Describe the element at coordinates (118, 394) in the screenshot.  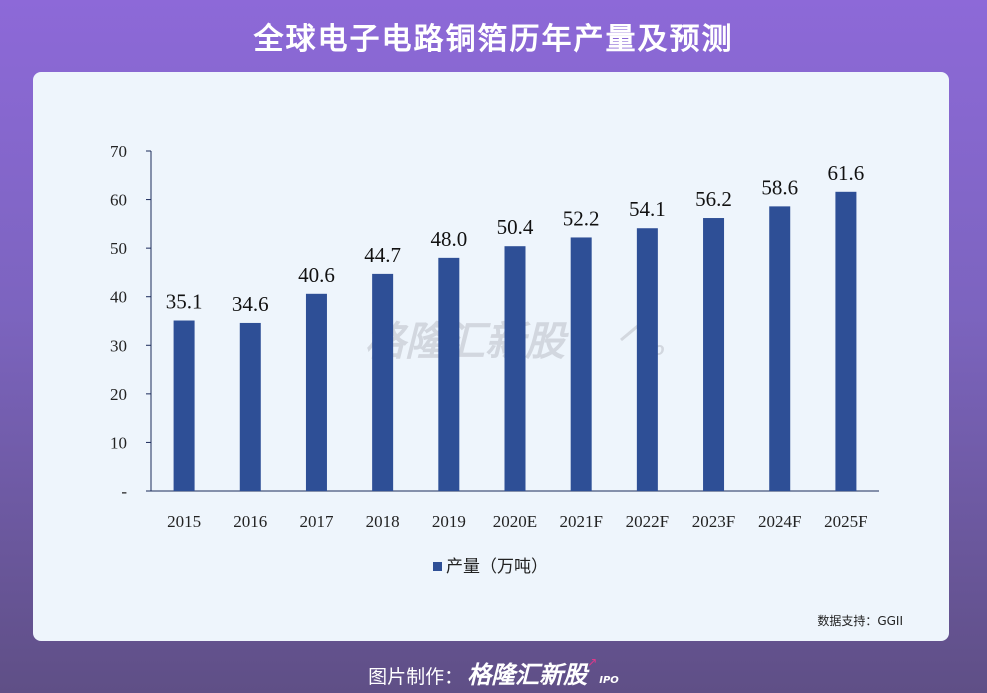
I see `y-tick-label: 20` at that location.